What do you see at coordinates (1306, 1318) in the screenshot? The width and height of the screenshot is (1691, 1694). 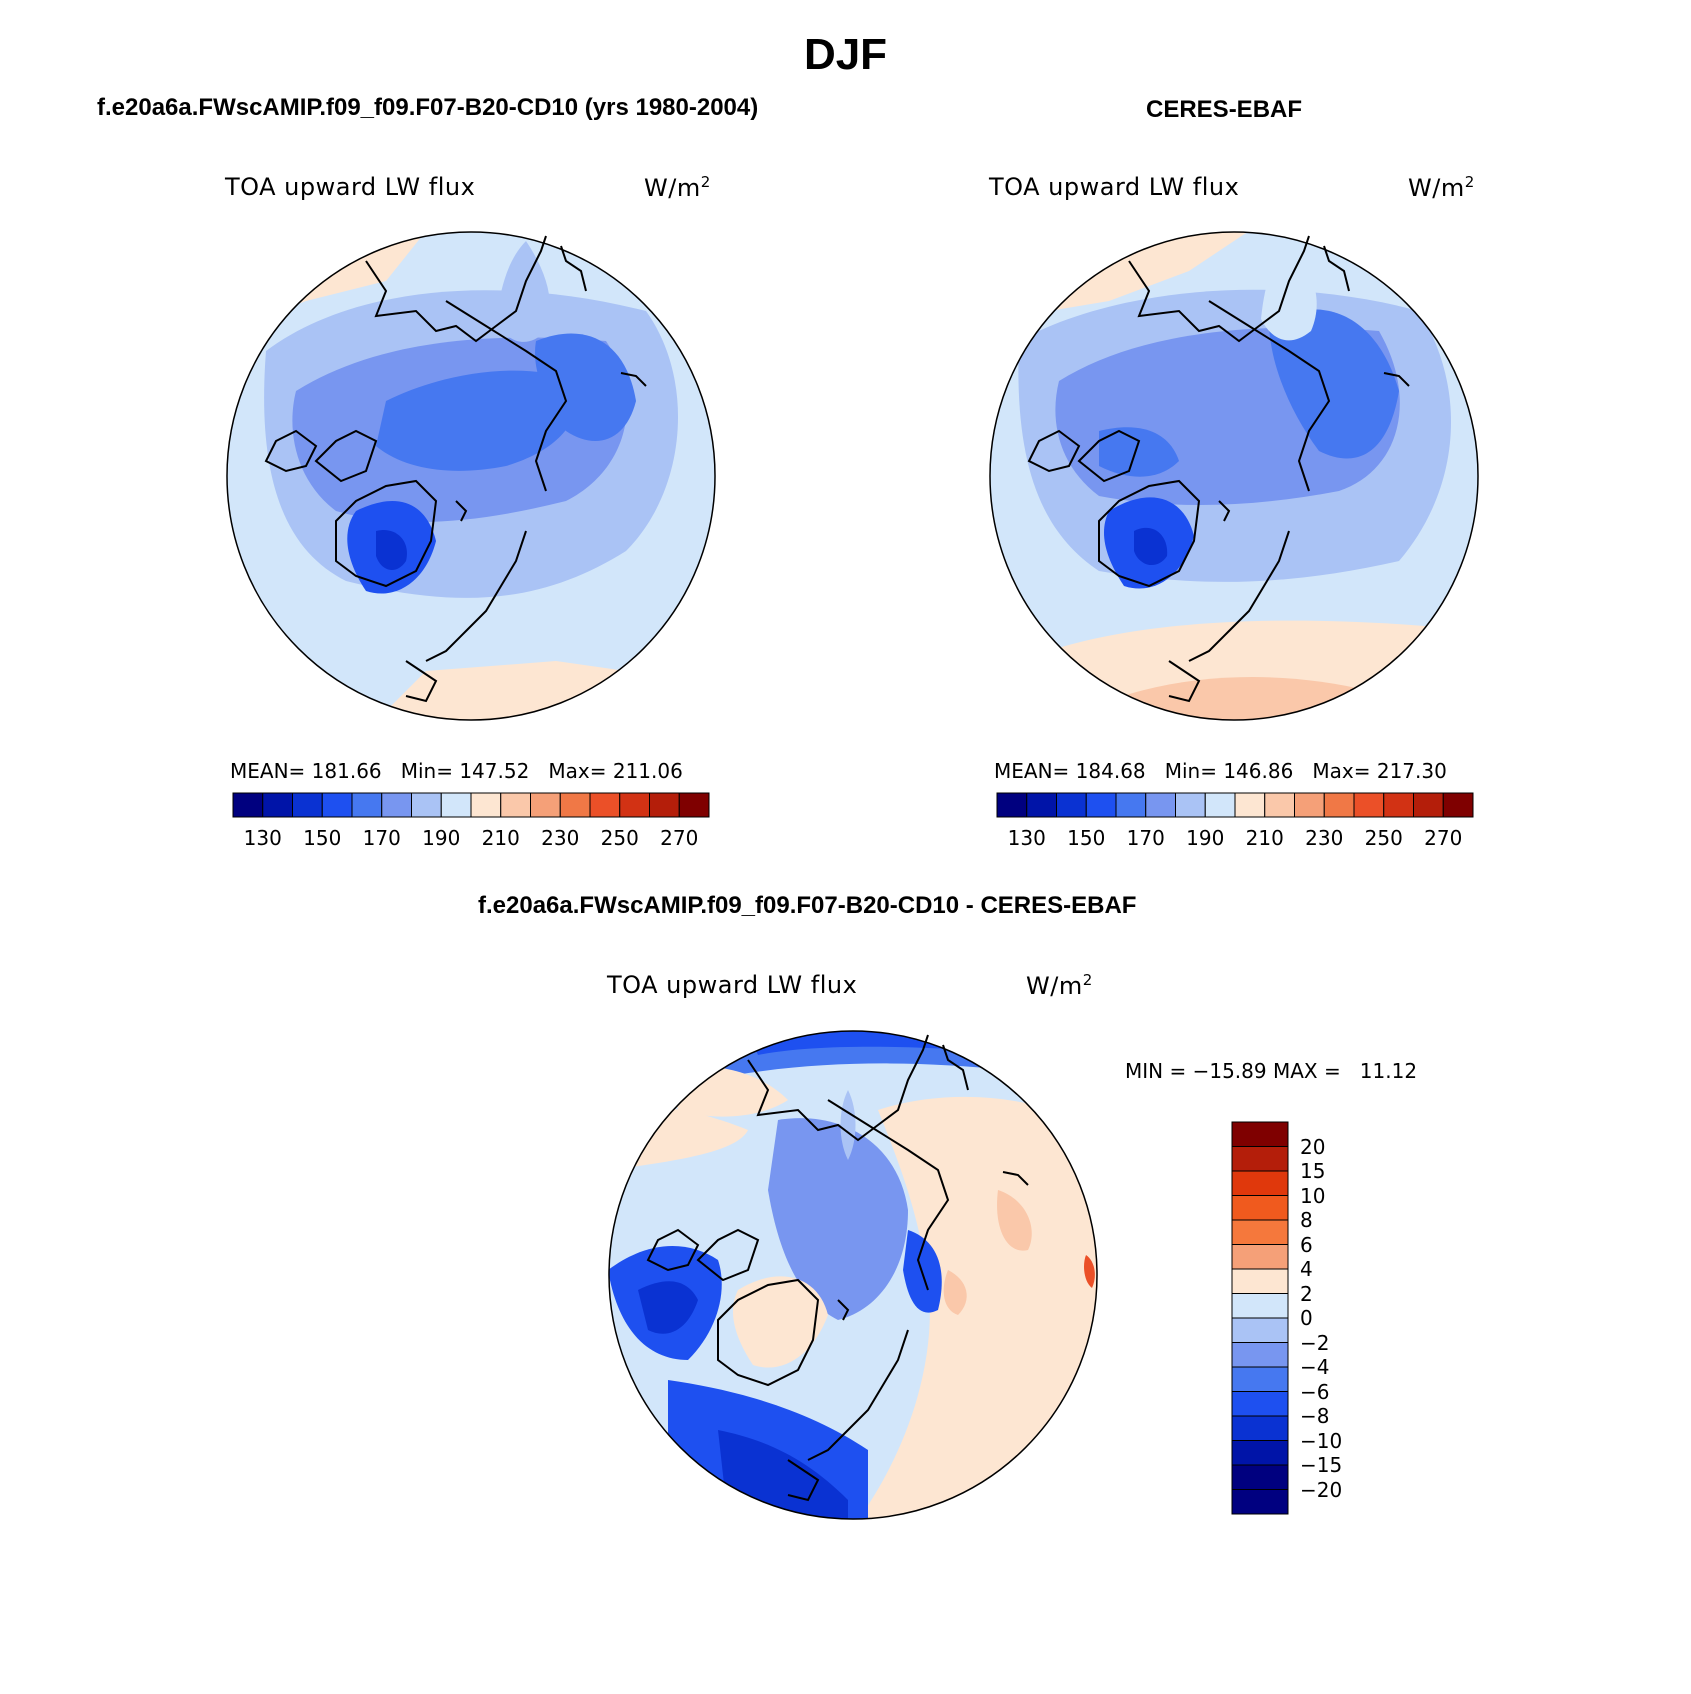 I see `colorbar-diff-tick-label: 0` at bounding box center [1306, 1318].